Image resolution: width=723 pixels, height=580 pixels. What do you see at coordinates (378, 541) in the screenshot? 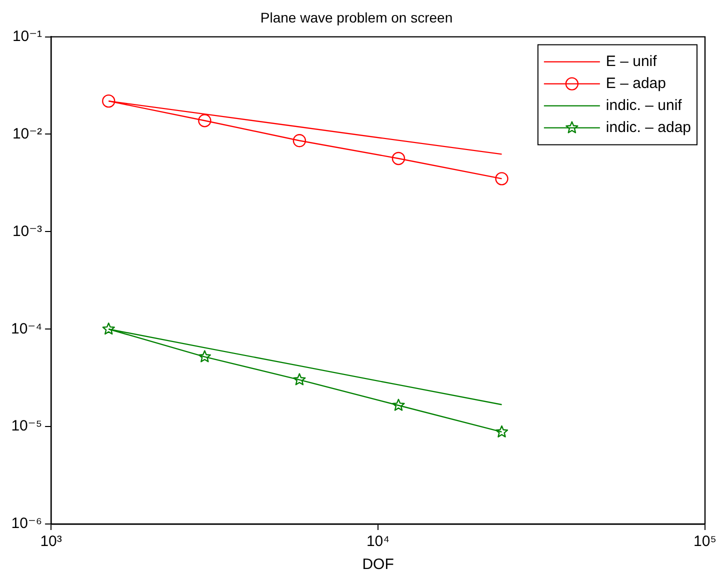
I see `x-tick-label: 10⁴` at bounding box center [378, 541].